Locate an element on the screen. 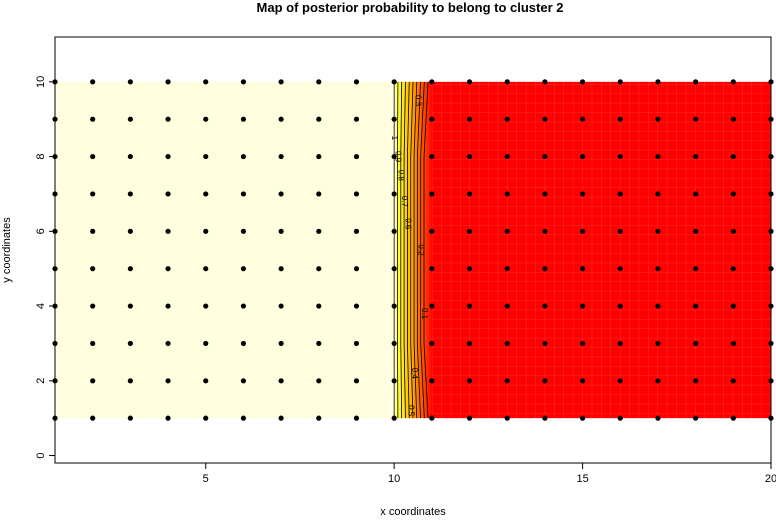  contour-label: 0.1 is located at coordinates (424, 314).